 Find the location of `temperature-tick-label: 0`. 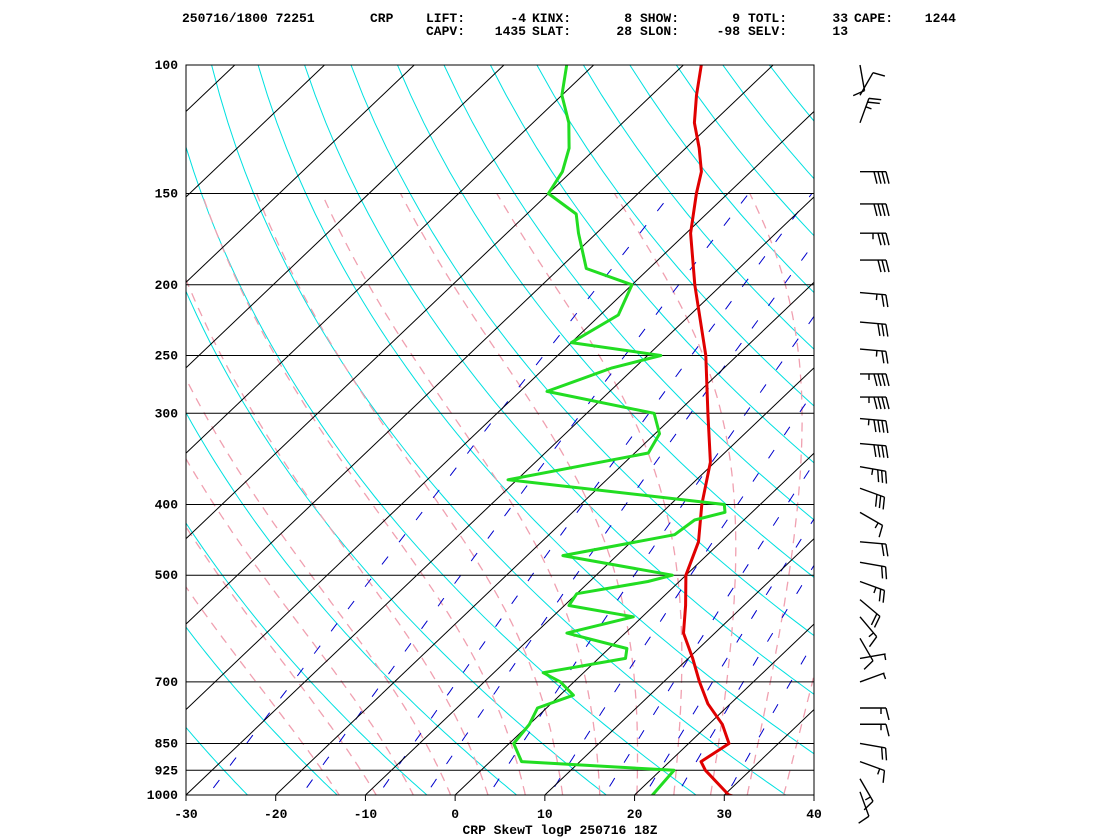

temperature-tick-label: 0 is located at coordinates (455, 814).